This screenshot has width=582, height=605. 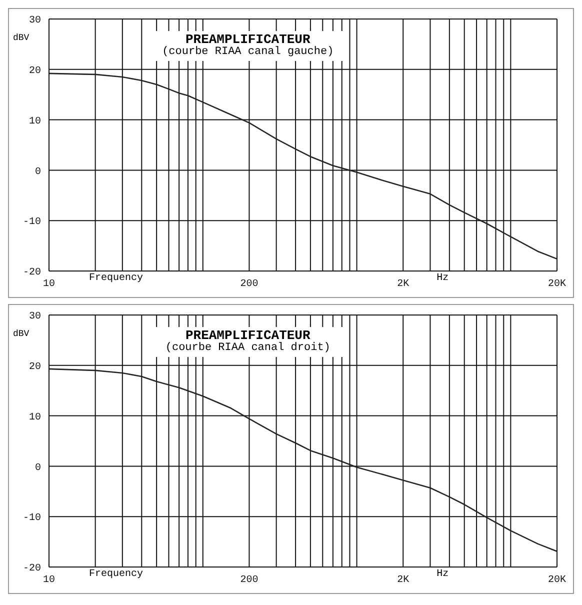 I want to click on text: (courbe RIAA canal droit), so click(x=247, y=348).